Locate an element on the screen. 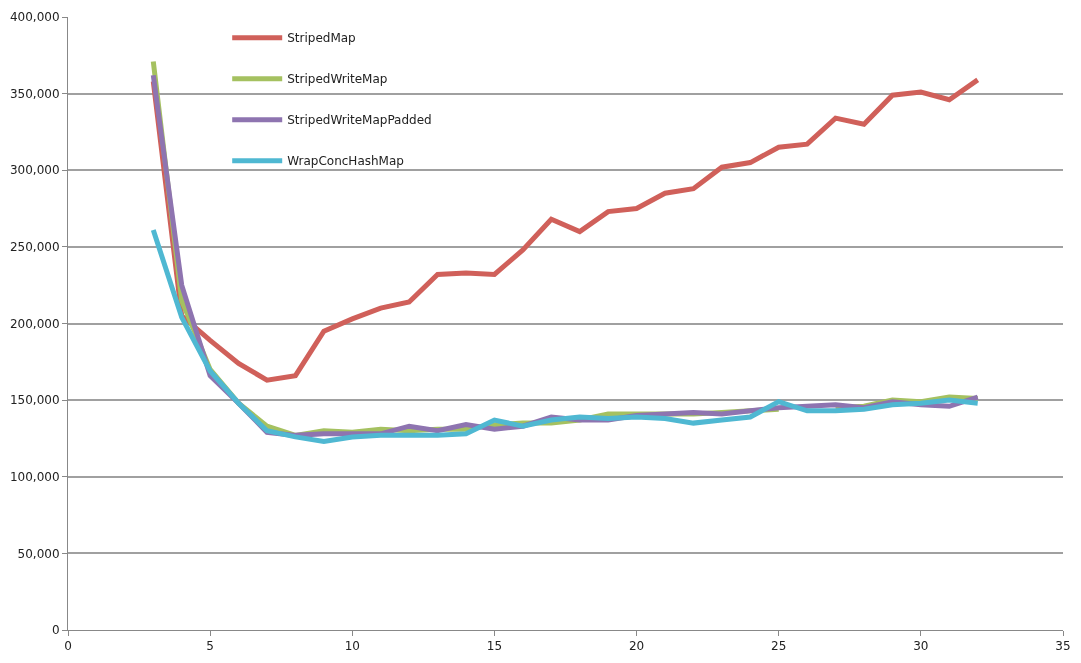 The image size is (1081, 663). x-tick-label: 0 is located at coordinates (68, 646).